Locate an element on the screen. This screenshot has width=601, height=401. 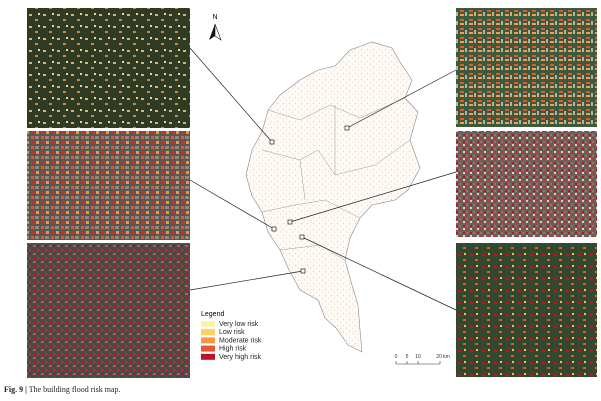
caption-label: Fig. 9 | is located at coordinates (15, 389).